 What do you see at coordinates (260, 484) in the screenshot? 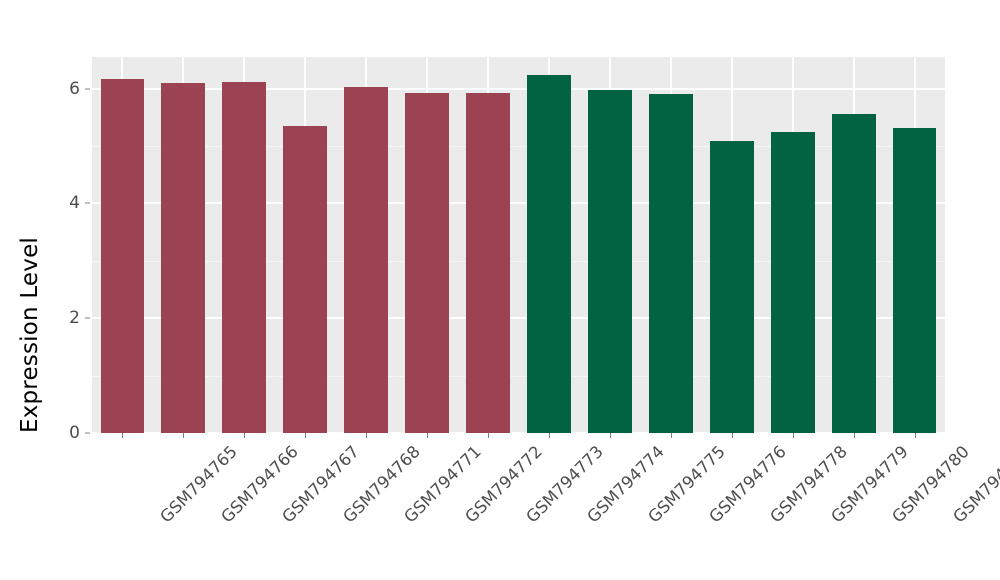
I see `x-axis-tick-label: GSM794766` at bounding box center [260, 484].